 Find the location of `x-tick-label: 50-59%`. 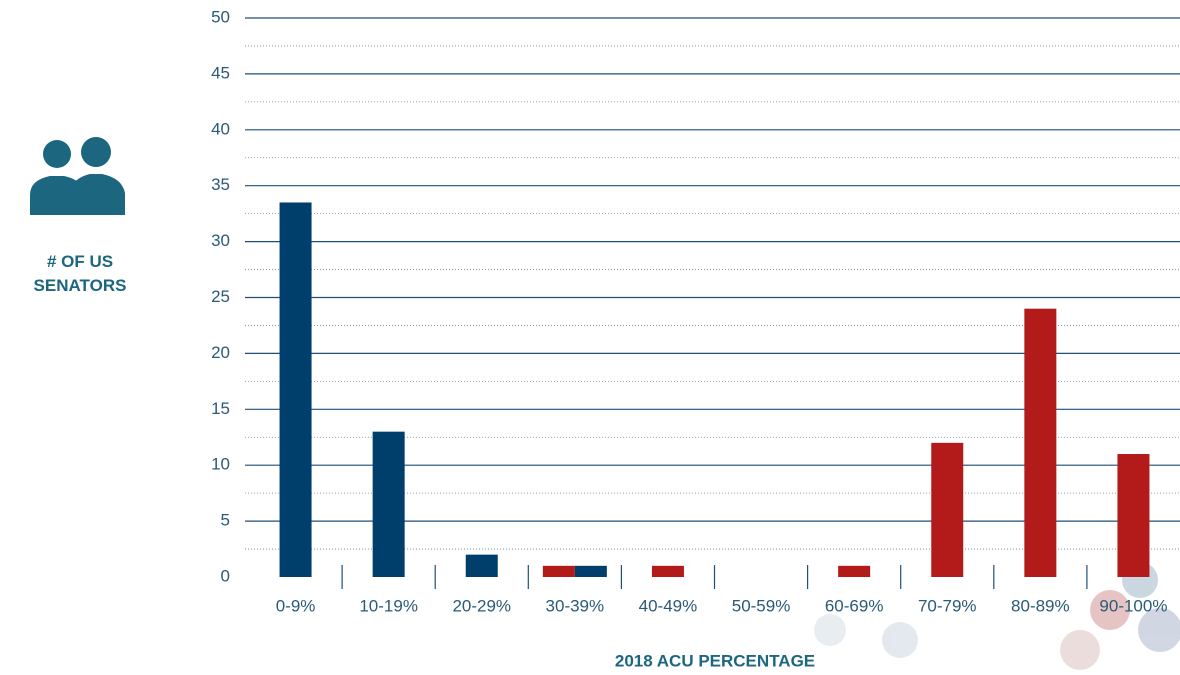

x-tick-label: 50-59% is located at coordinates (761, 605).